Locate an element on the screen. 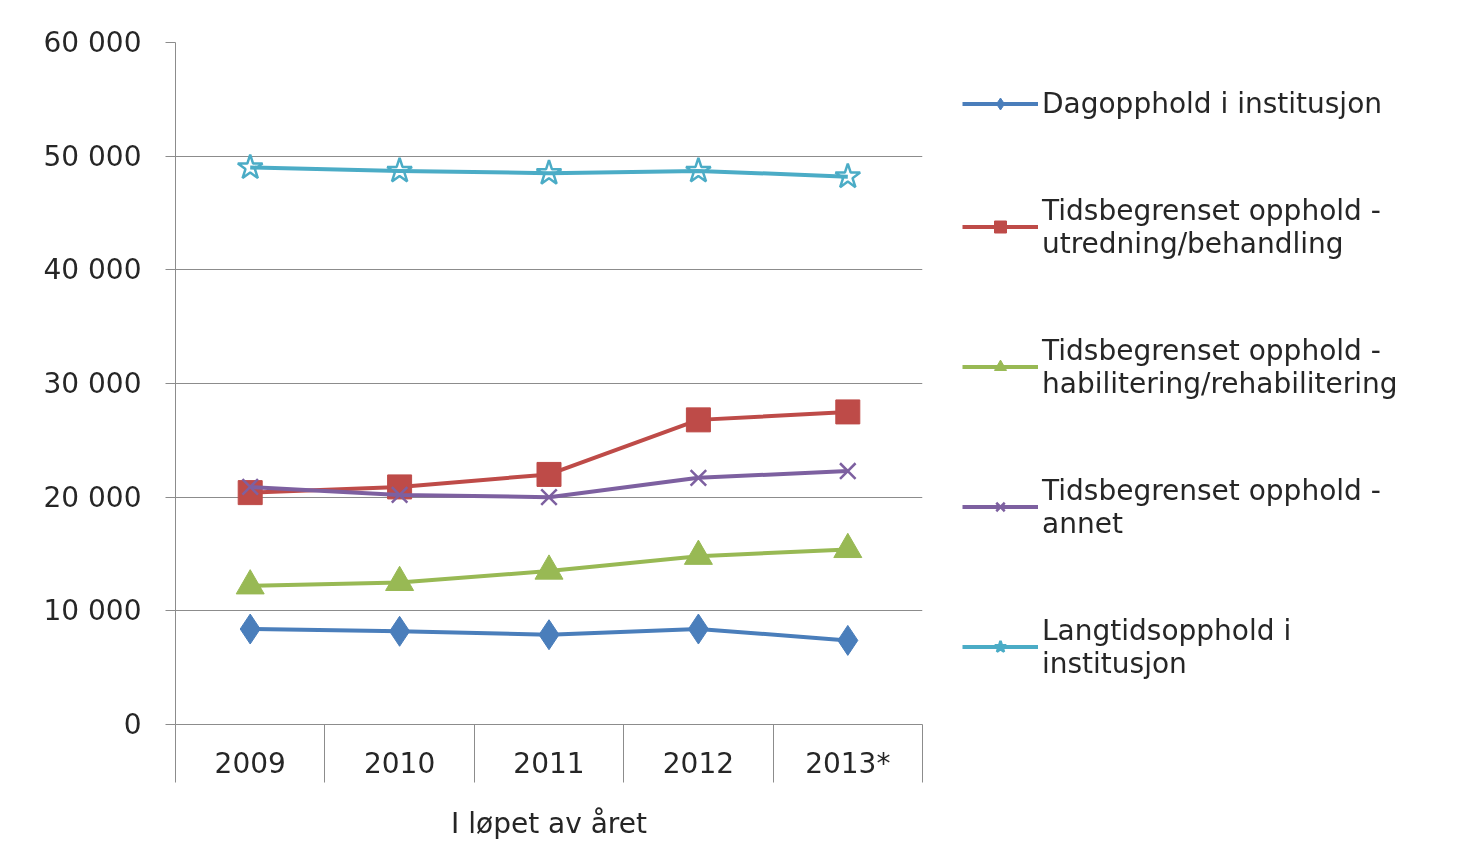 The width and height of the screenshot is (1462, 853). y-tick-label: 50 000 is located at coordinates (92, 156).